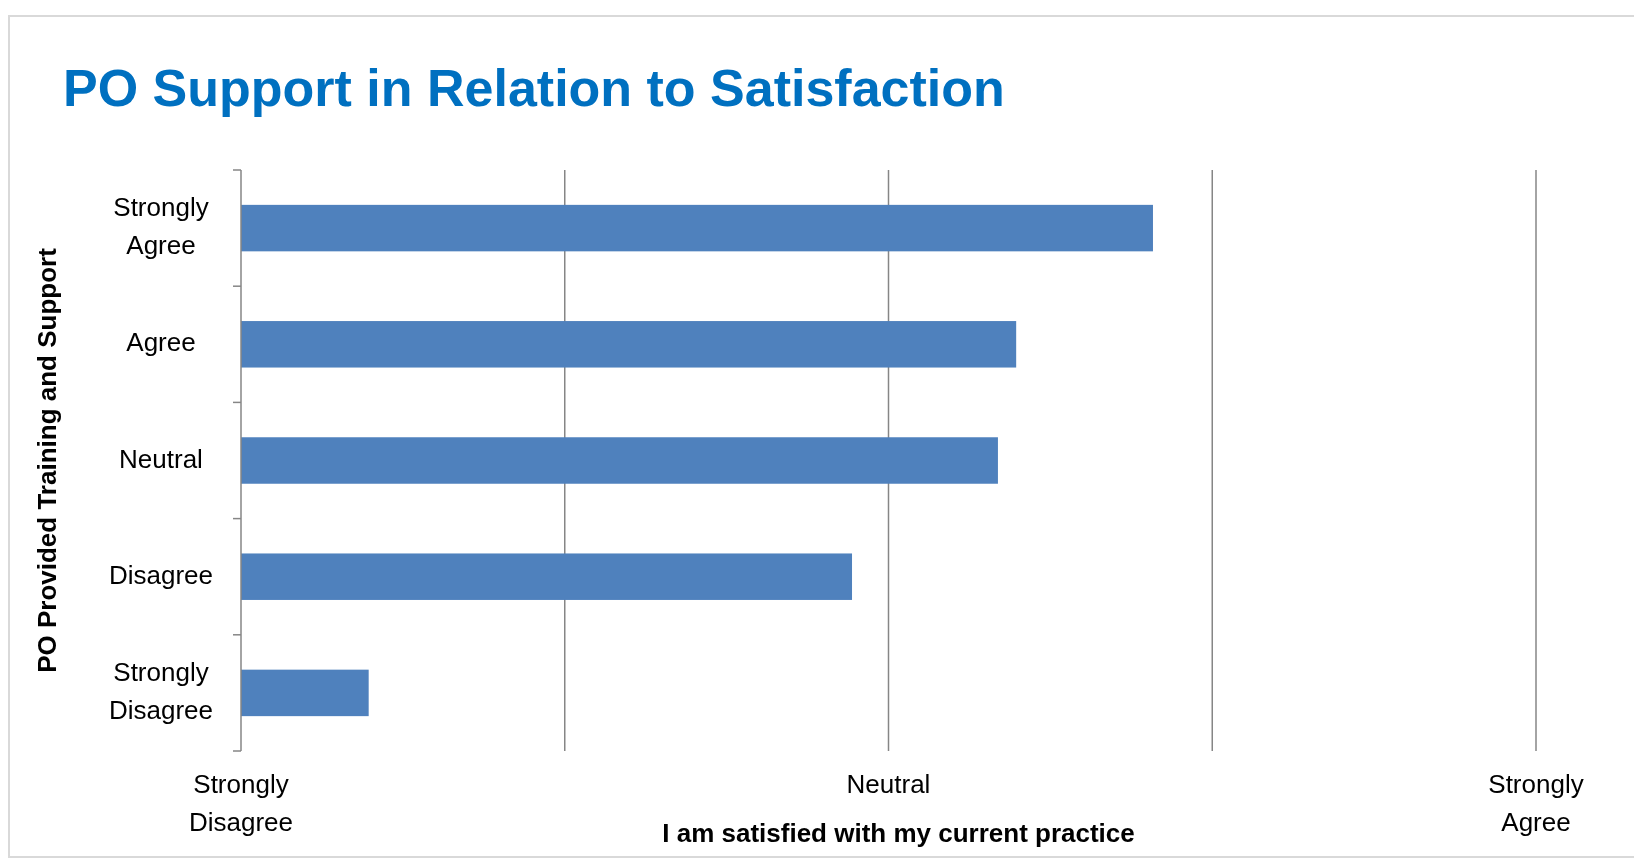 The height and width of the screenshot is (866, 1634). Describe the element at coordinates (161, 690) in the screenshot. I see `y-tick-label: Strongly Disagree` at that location.